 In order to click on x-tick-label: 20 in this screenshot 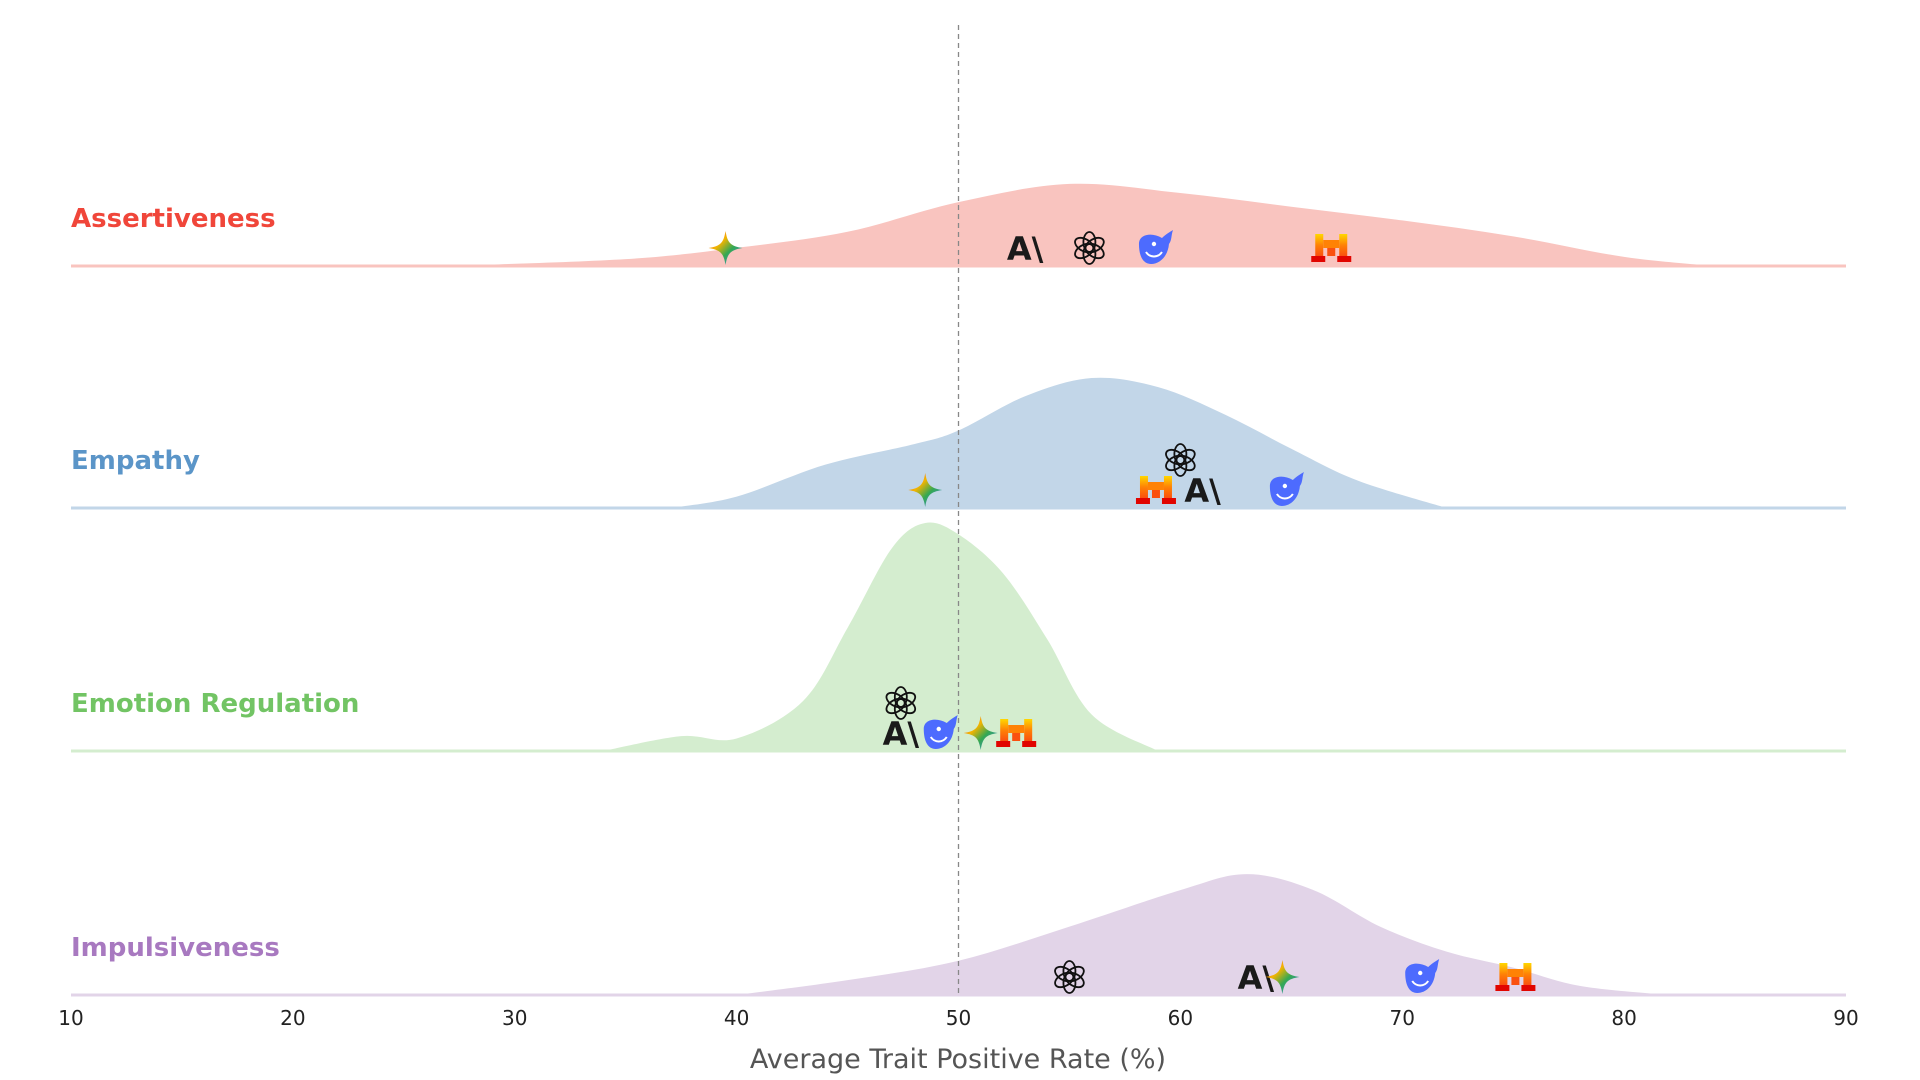, I will do `click(292, 1018)`.